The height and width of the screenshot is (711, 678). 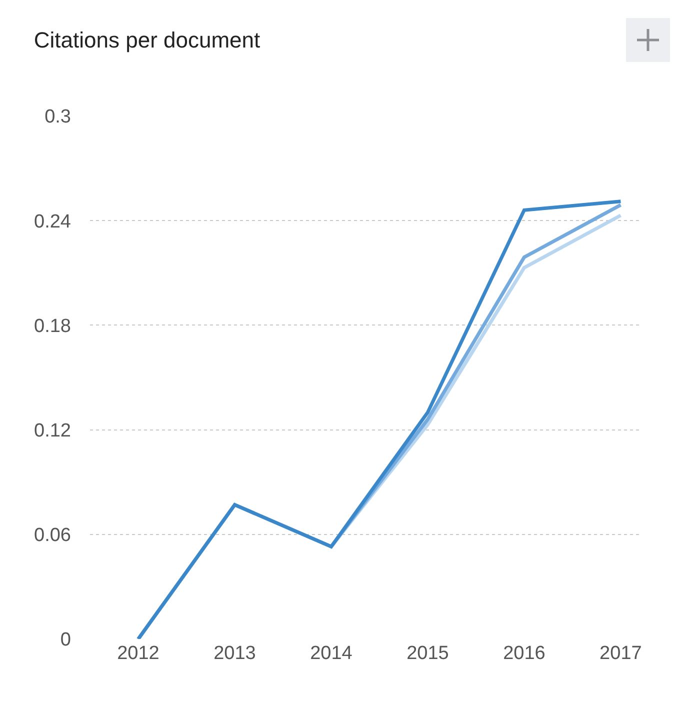 I want to click on y-tick-label: 0.3, so click(x=57, y=117).